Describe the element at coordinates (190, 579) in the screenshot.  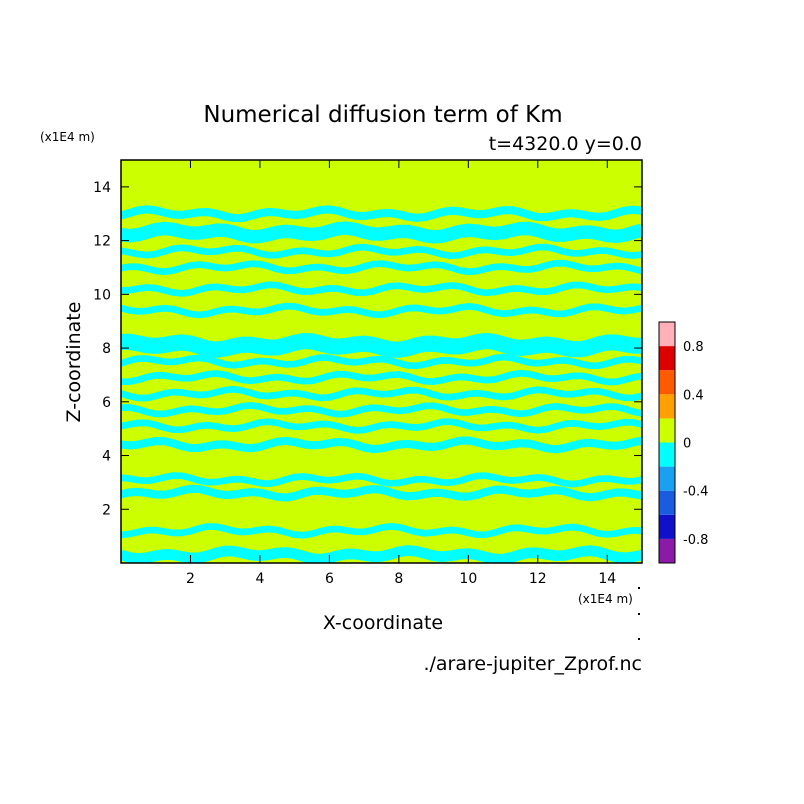
I see `x-tick-label: 2` at that location.